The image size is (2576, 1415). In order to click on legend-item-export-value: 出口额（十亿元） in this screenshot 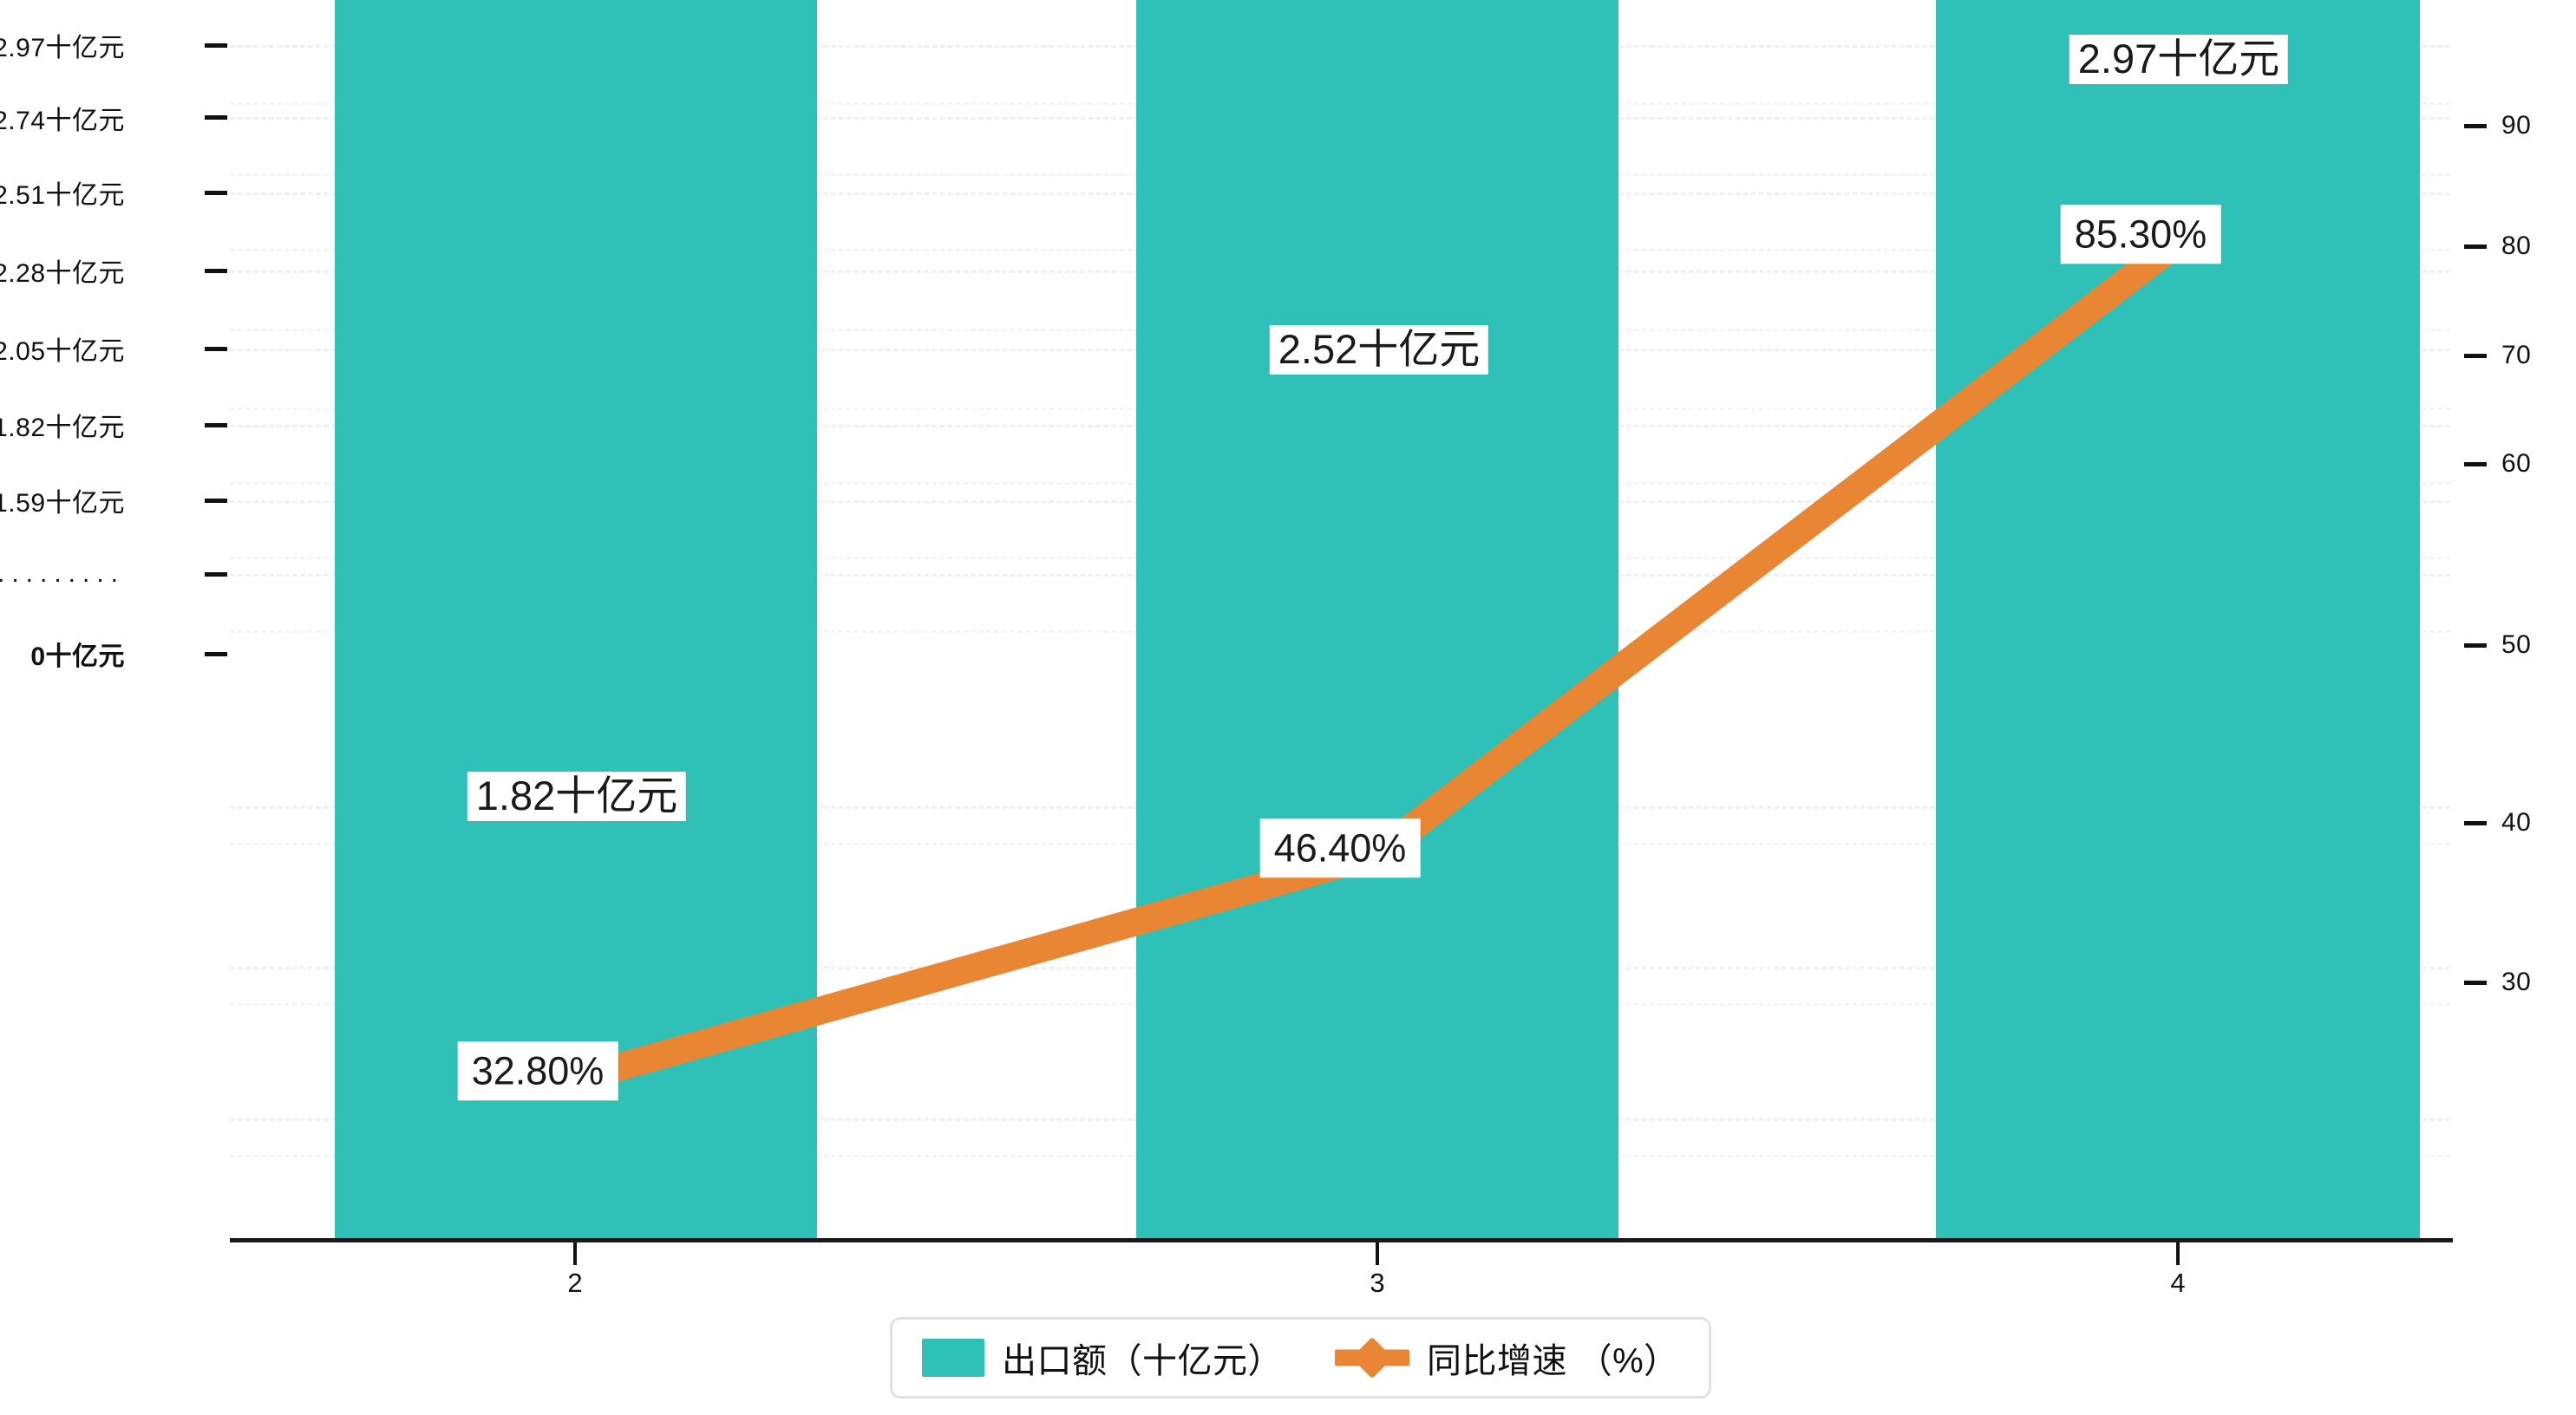, I will do `click(1102, 1358)`.